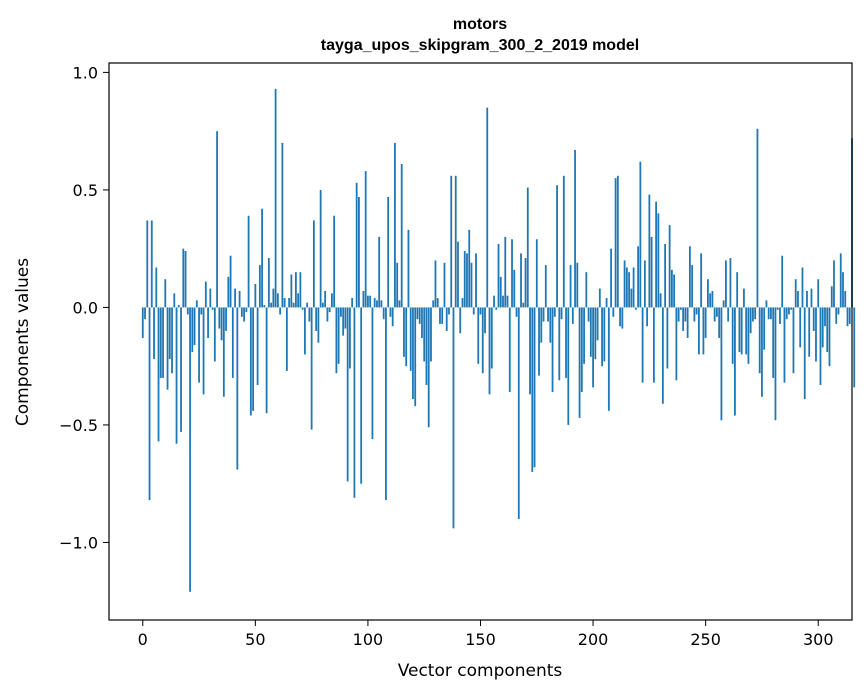  Describe the element at coordinates (480, 24) in the screenshot. I see `chart-title: motors` at that location.